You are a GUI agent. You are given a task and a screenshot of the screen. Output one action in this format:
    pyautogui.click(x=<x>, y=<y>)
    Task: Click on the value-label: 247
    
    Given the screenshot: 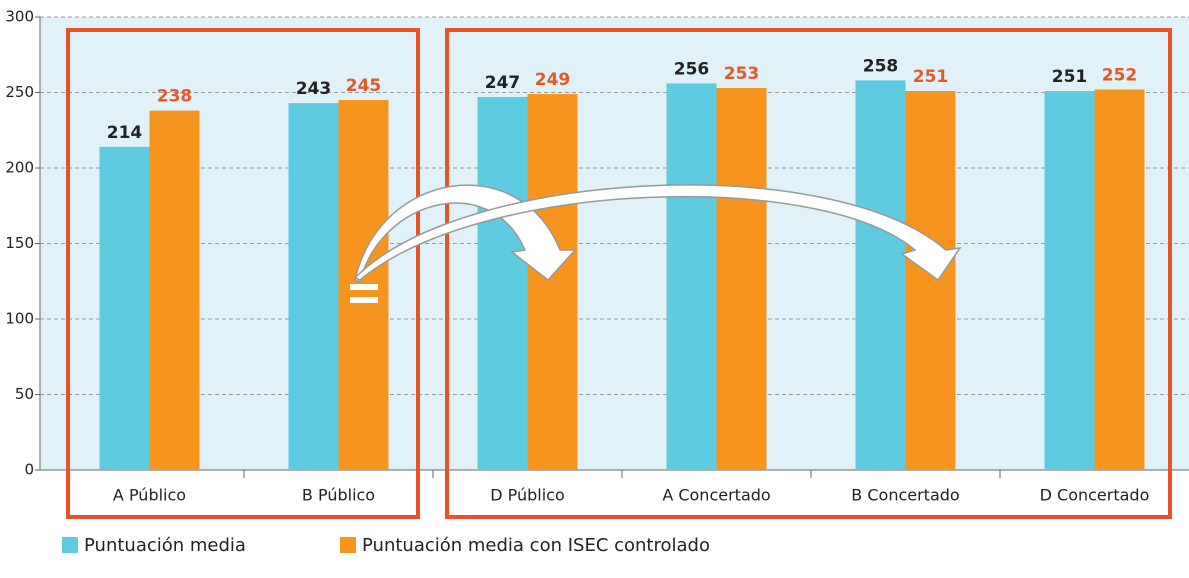 What is the action you would take?
    pyautogui.click(x=503, y=83)
    